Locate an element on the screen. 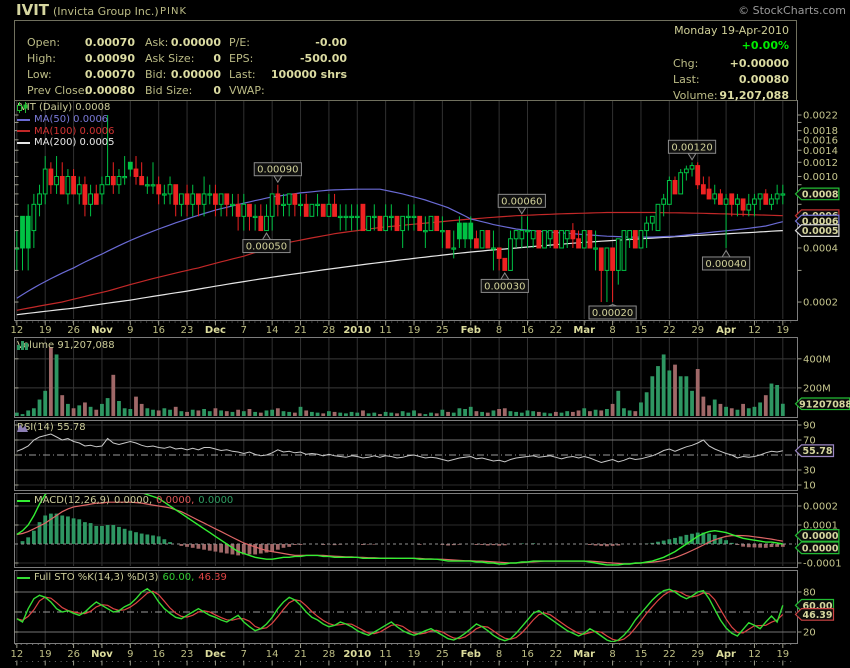 Image resolution: width=850 pixels, height=668 pixels. legend-macd: MACD(12,26,9) 0.0000, 0.0000, 0.0000 is located at coordinates (125, 500).